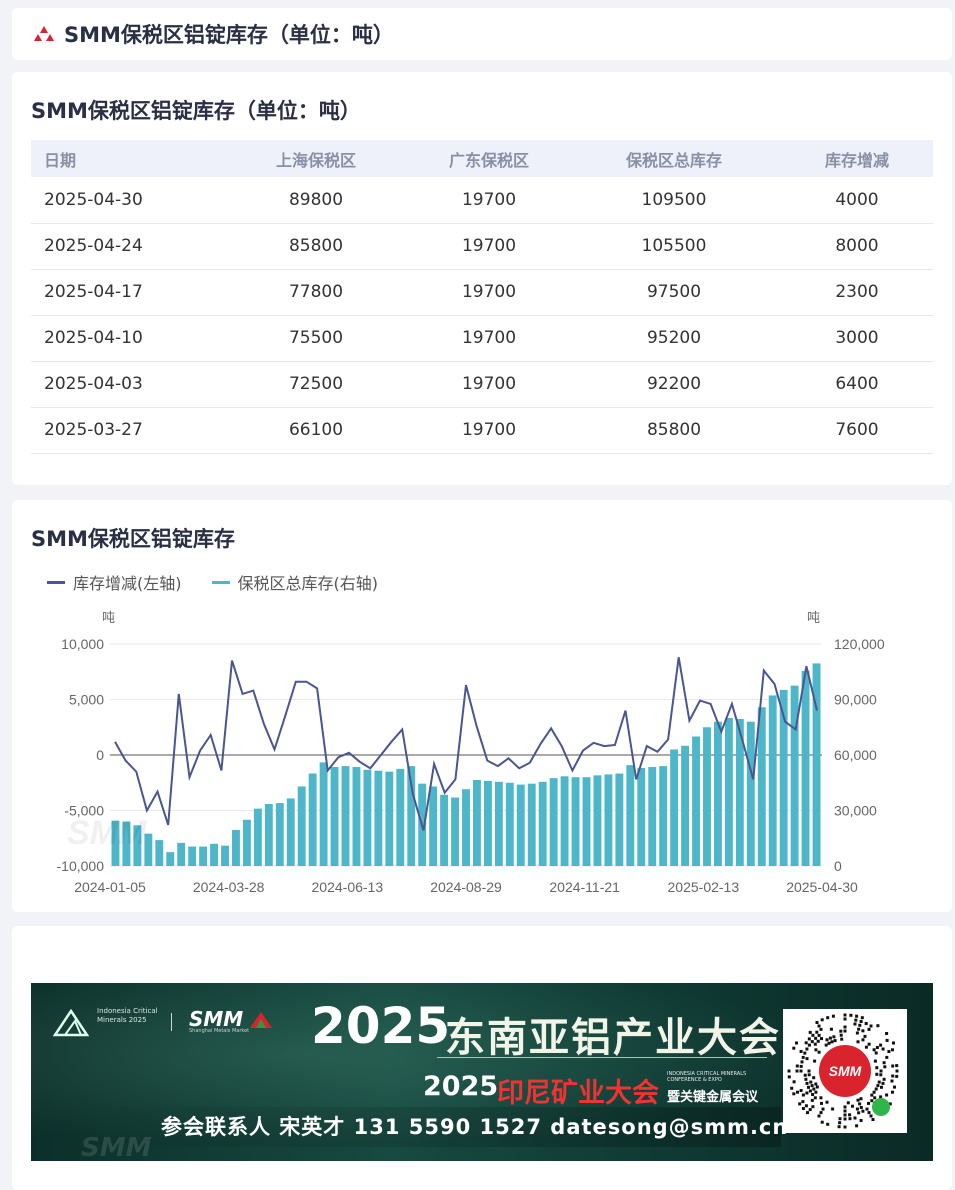  Describe the element at coordinates (116, 1147) in the screenshot. I see `banner-watermark: SMM` at that location.